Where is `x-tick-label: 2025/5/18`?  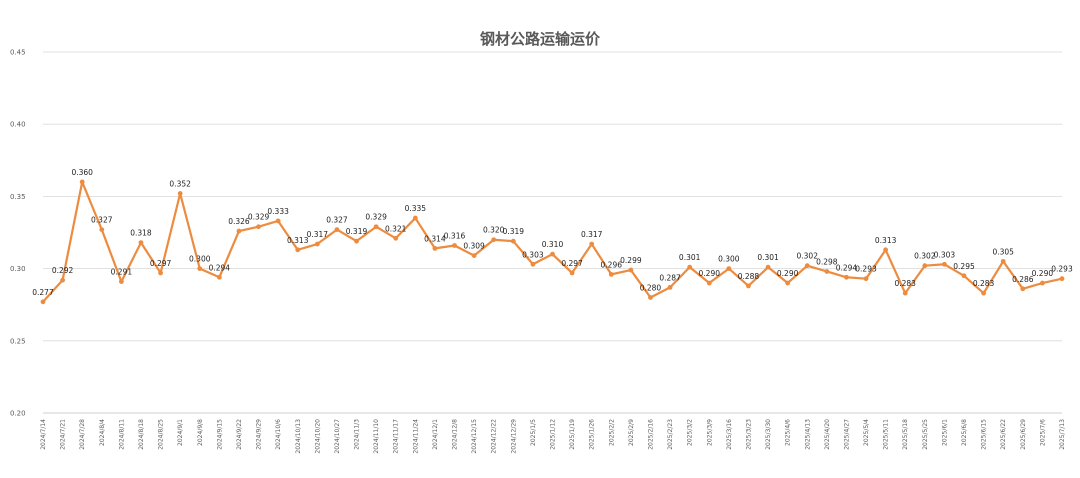
x-tick-label: 2025/5/18 is located at coordinates (905, 434).